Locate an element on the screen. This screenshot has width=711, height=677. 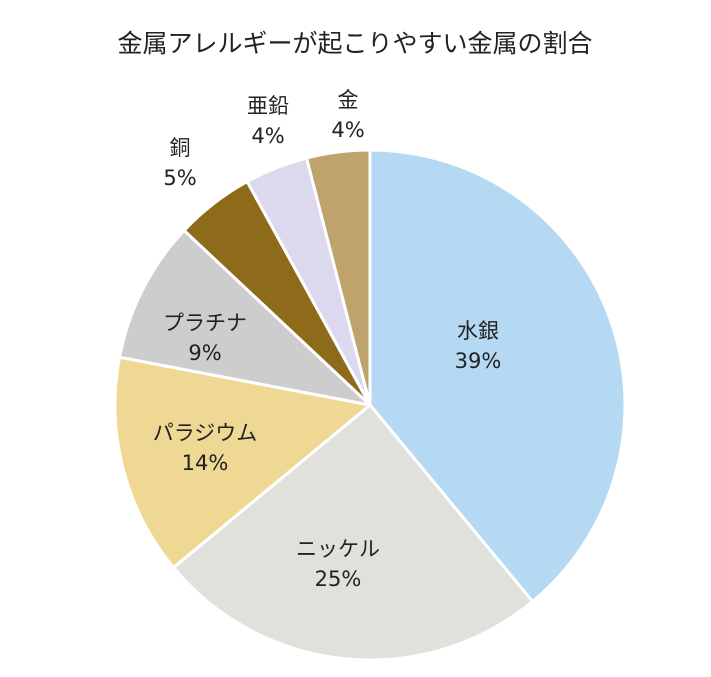
pie-slice-platinum is located at coordinates (245, 317).